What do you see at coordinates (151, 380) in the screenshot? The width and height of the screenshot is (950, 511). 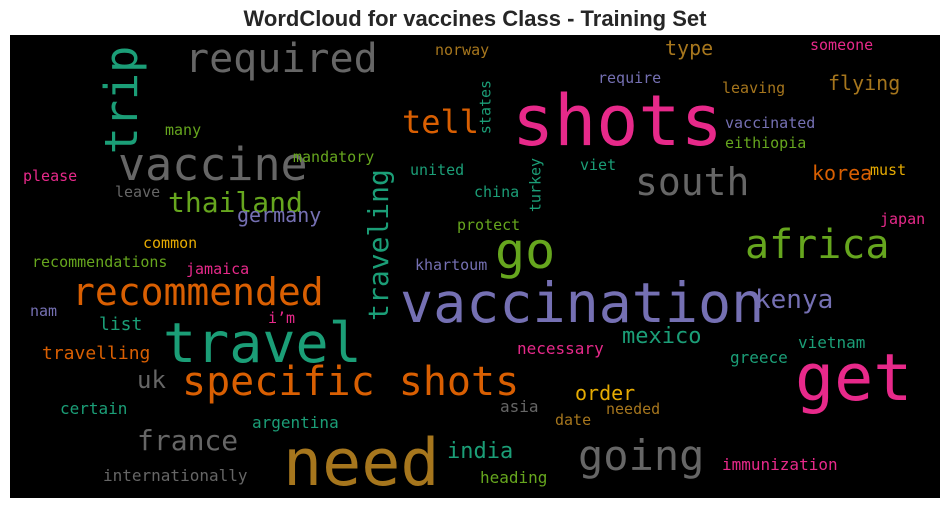 I see `word: uk` at bounding box center [151, 380].